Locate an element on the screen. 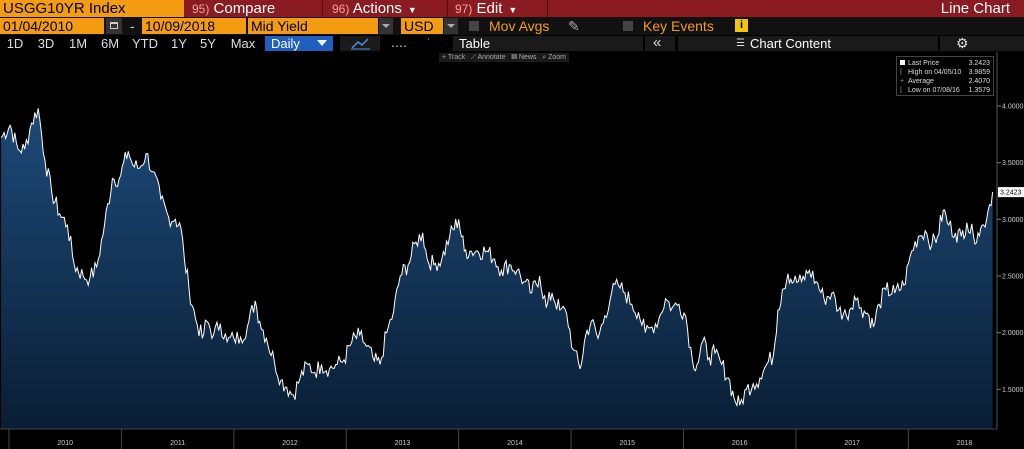 This screenshot has height=449, width=1024. currency-select: USD is located at coordinates (422, 26).